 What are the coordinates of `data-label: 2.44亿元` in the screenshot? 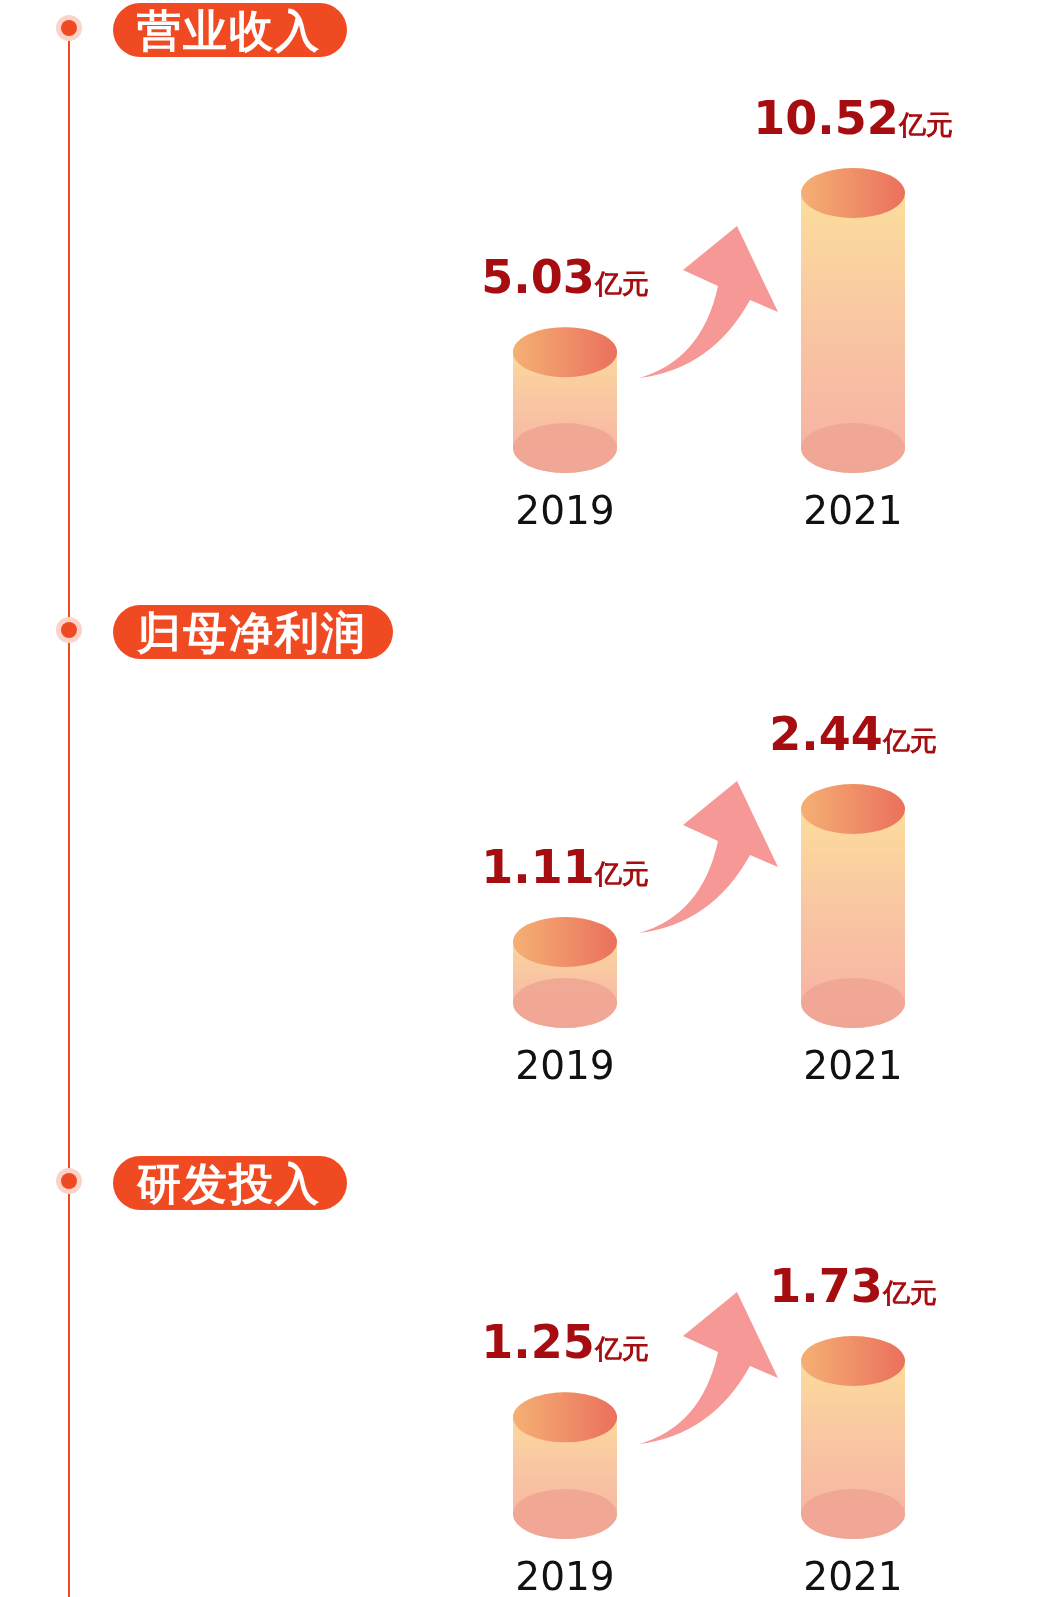 It's located at (853, 734).